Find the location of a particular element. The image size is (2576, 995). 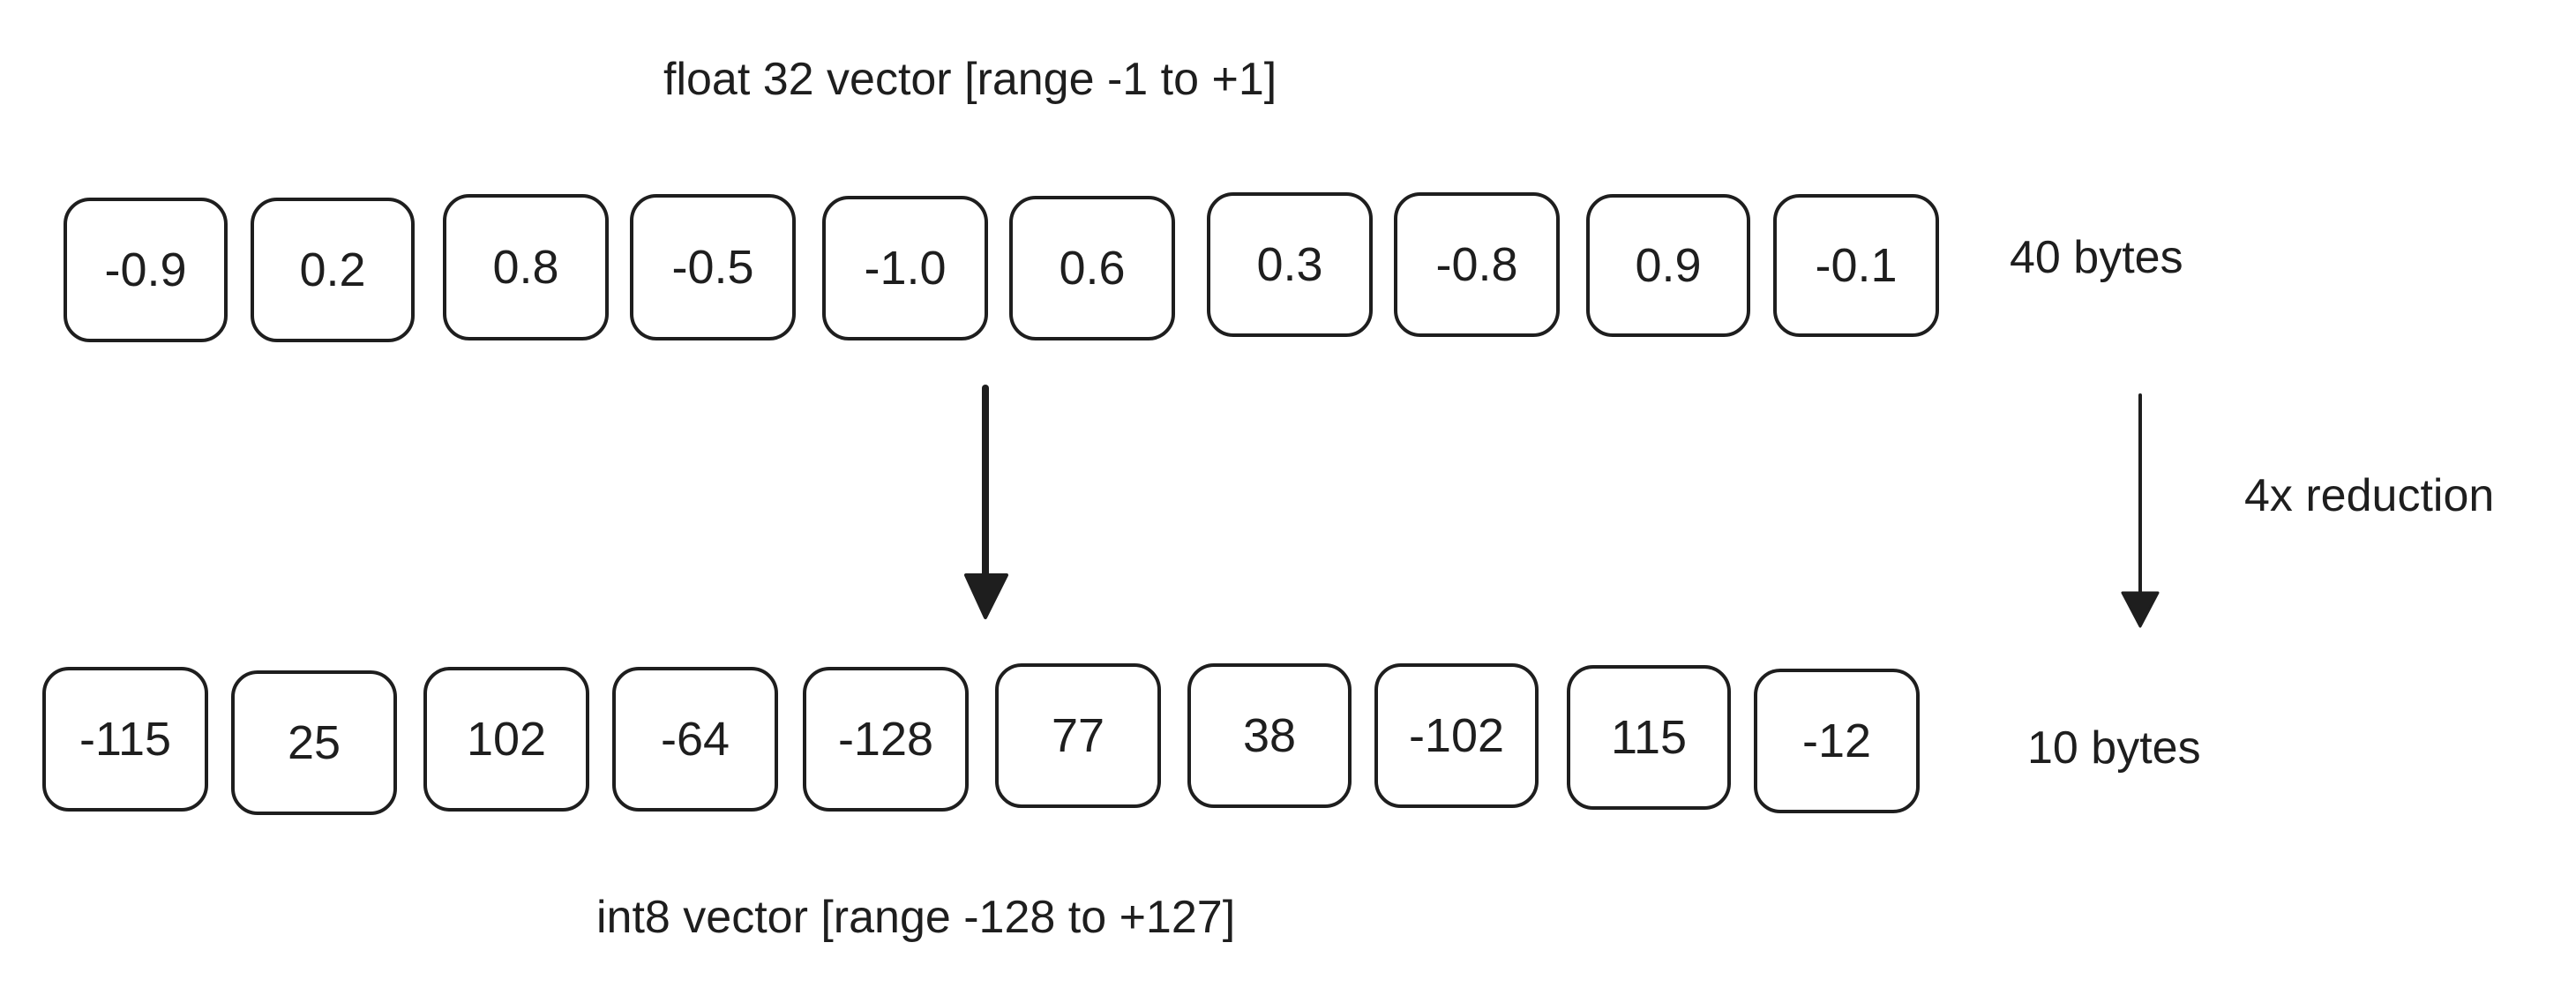

reduction-label: 4x reduction is located at coordinates (2370, 496).